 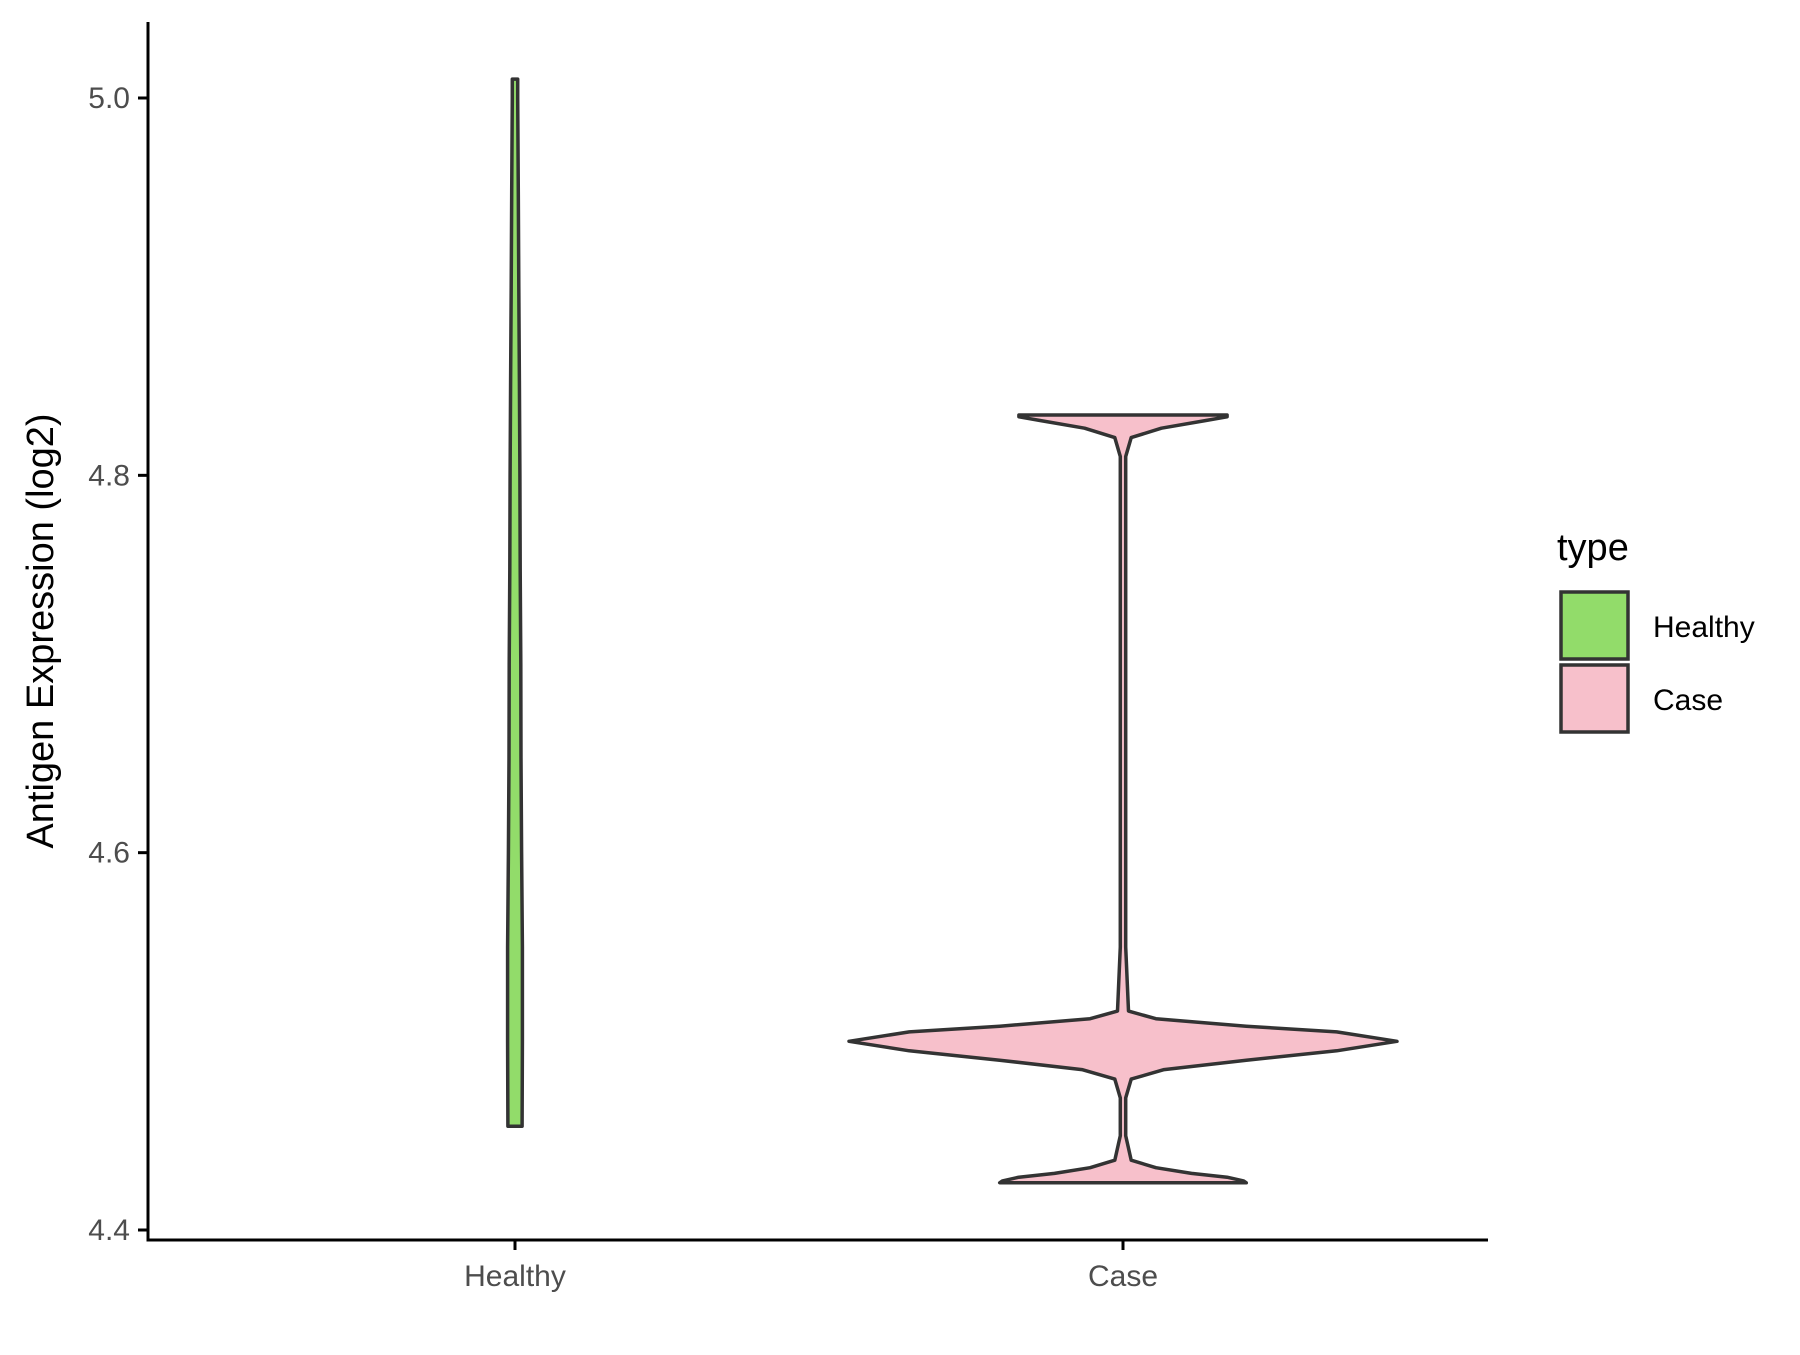 I want to click on violin-healthy, so click(x=515, y=602).